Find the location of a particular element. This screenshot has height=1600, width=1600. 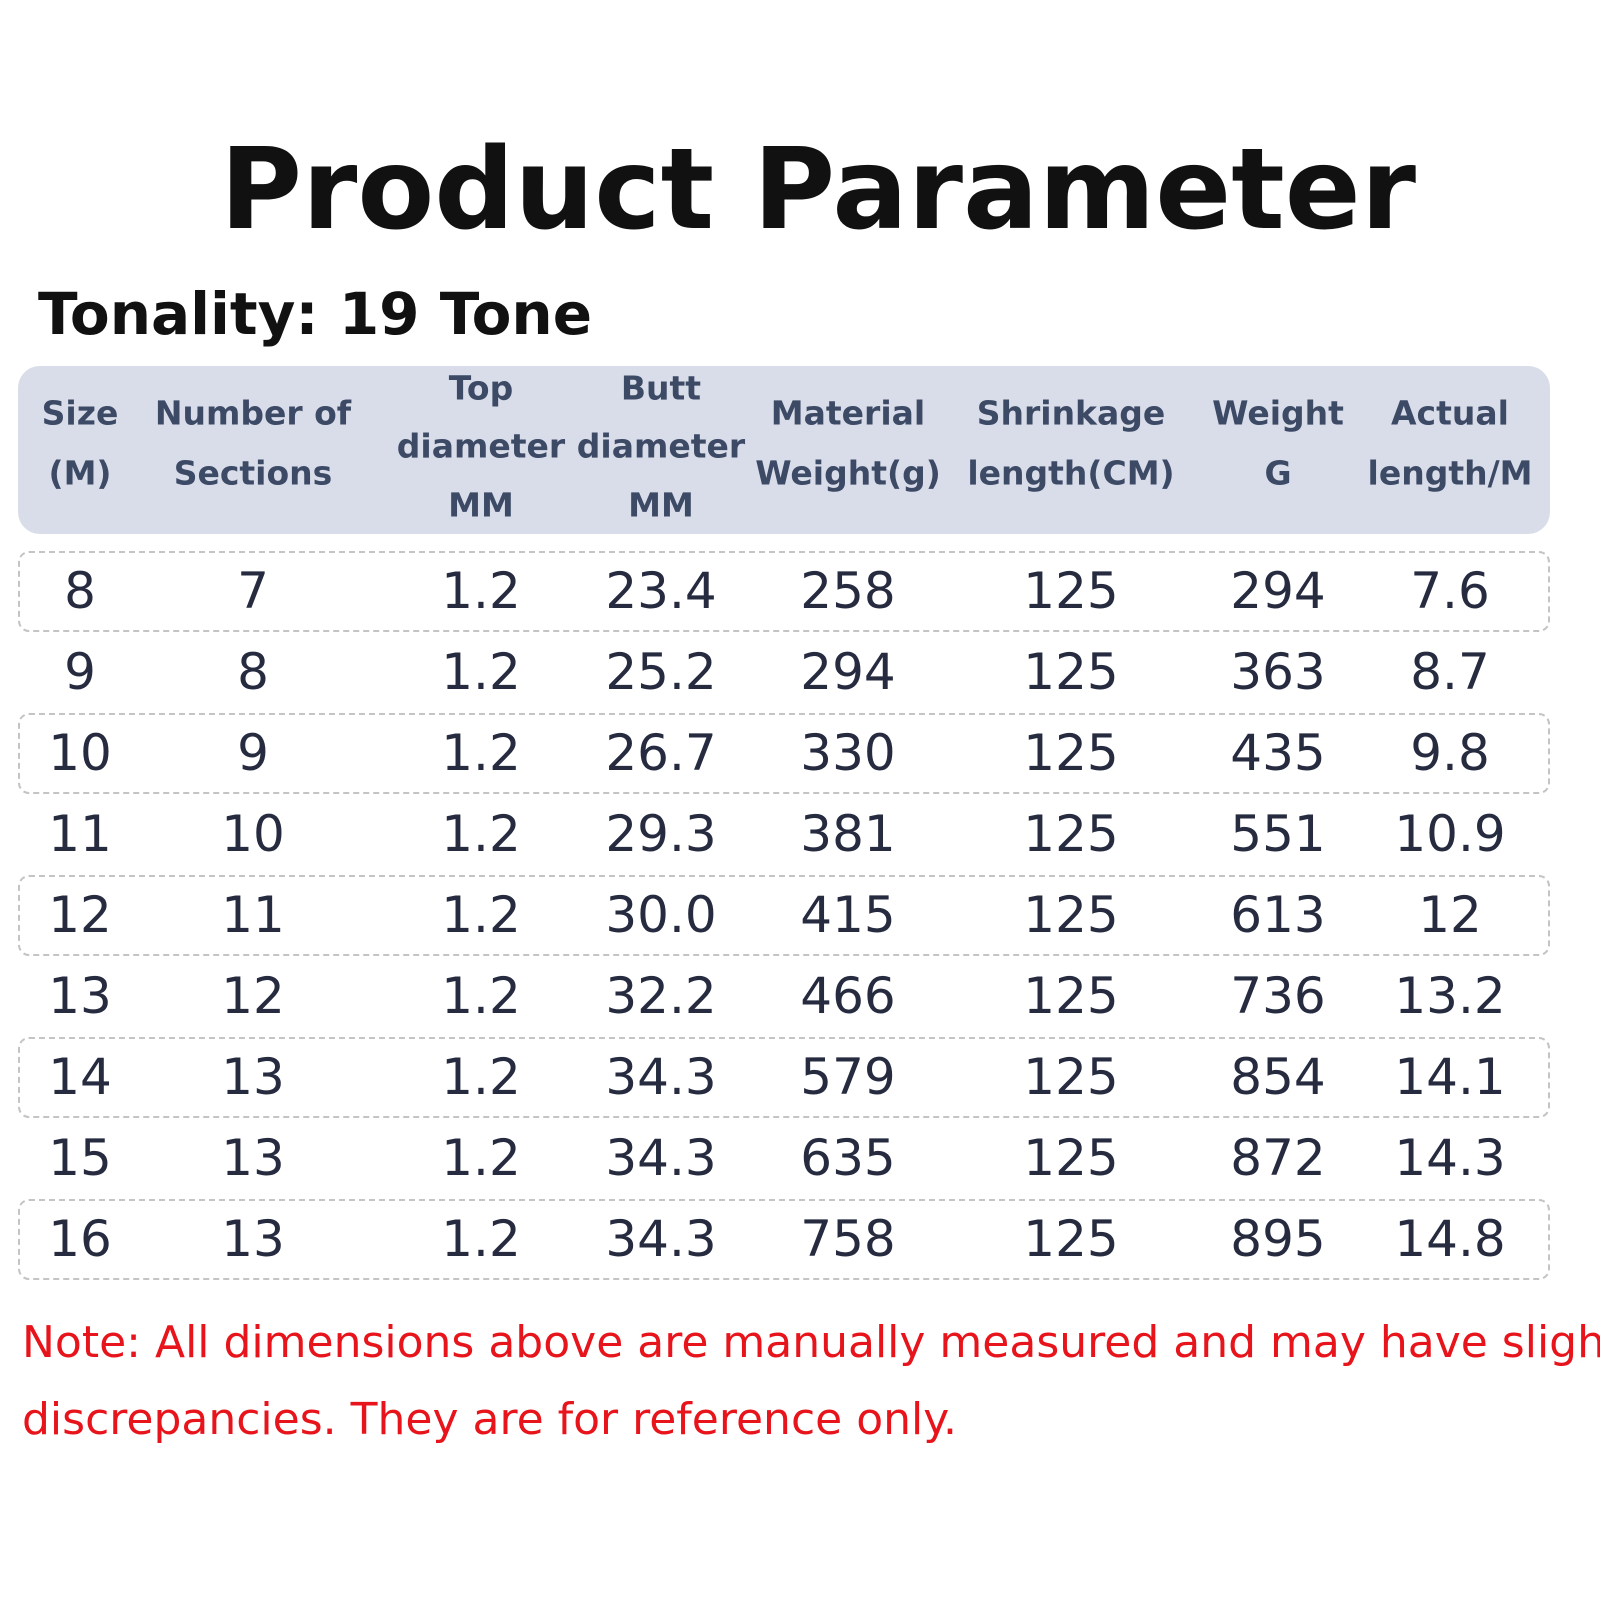

page-title: Product Parameter is located at coordinates (818, 190).